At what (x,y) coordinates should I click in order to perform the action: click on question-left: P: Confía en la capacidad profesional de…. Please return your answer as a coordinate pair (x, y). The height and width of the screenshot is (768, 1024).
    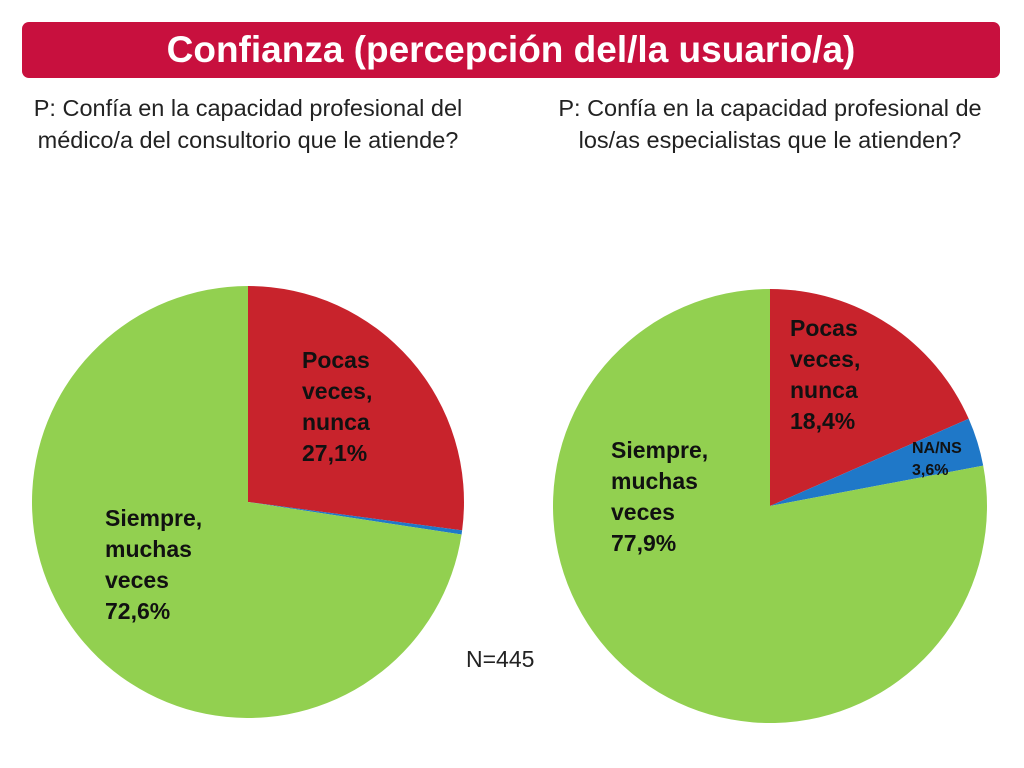
    Looking at the image, I should click on (248, 124).